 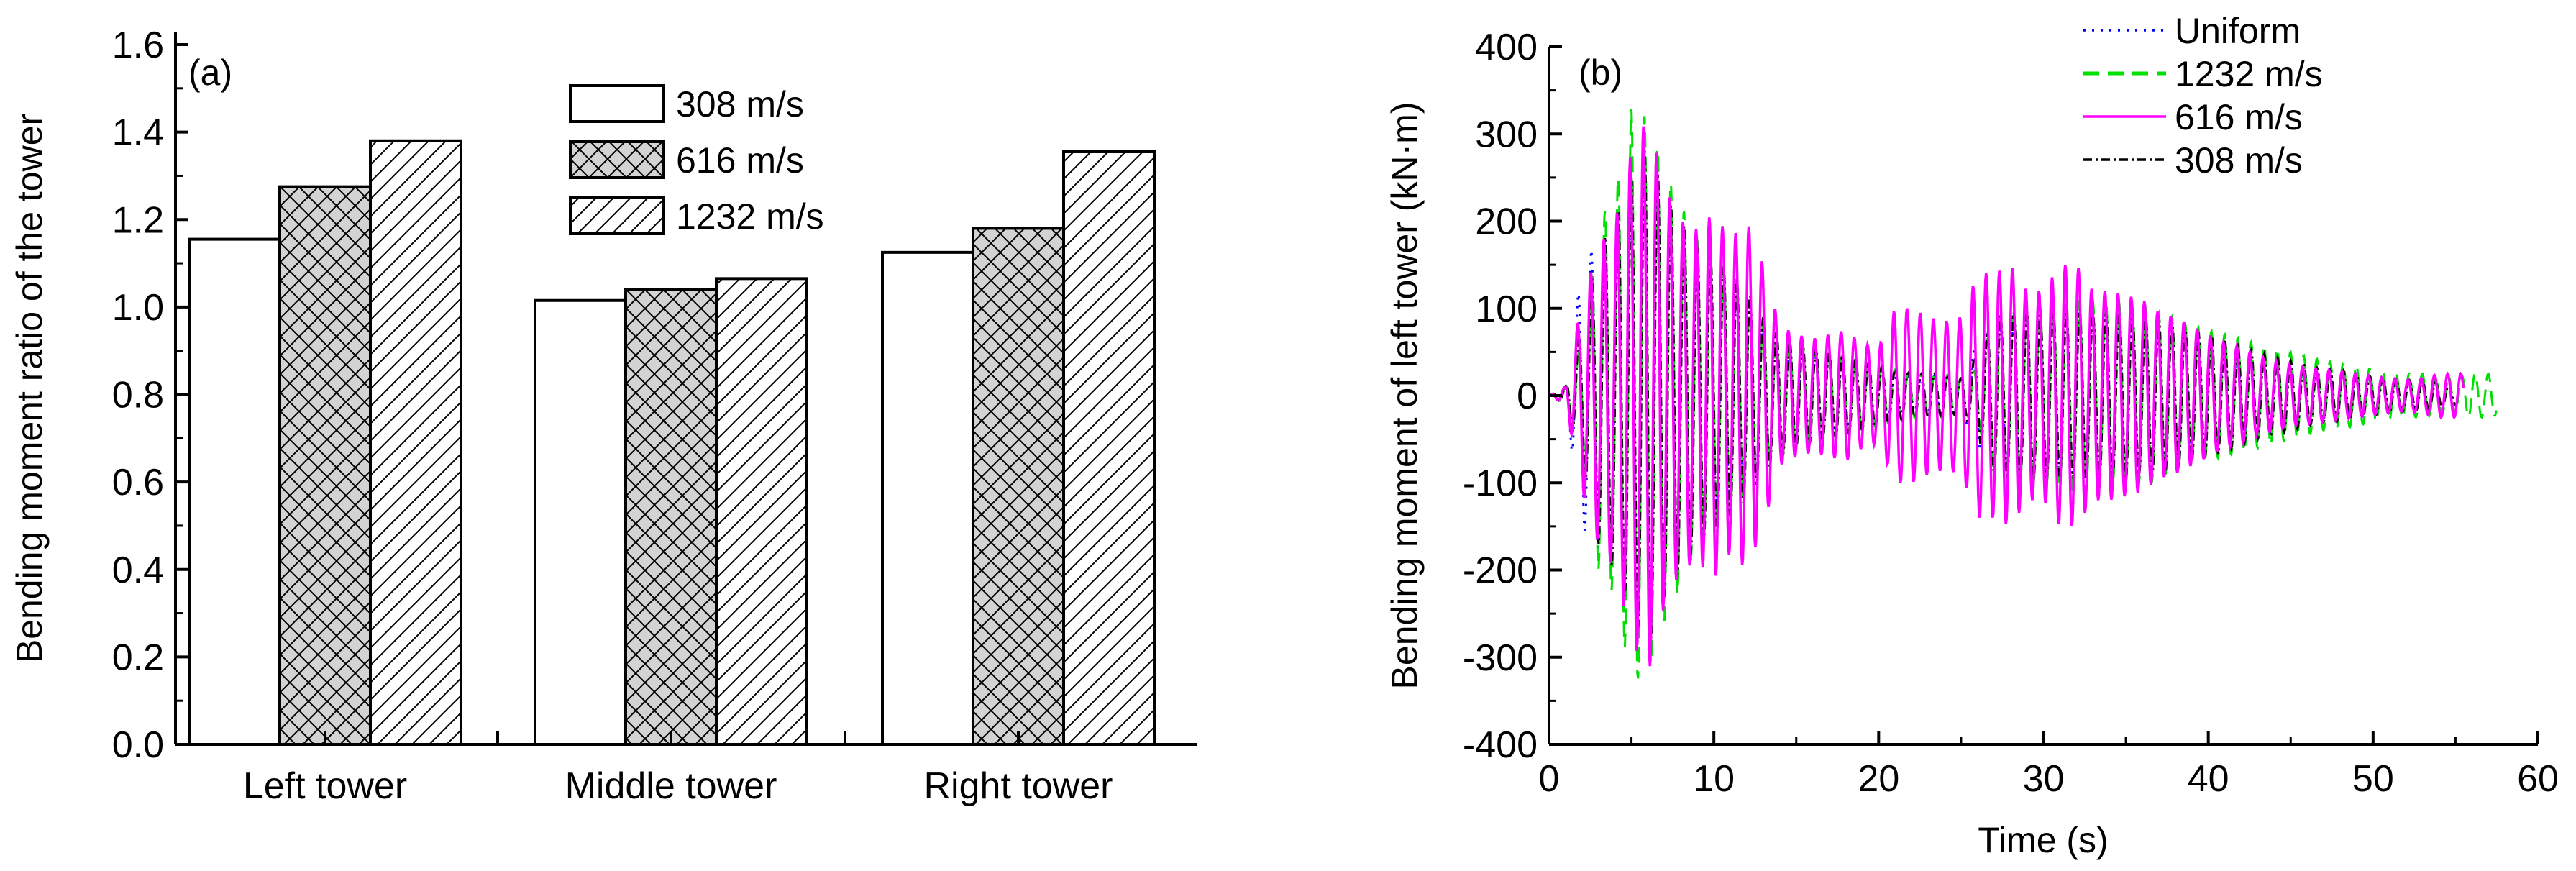 I want to click on y-tick-label: 1.4, so click(x=138, y=133).